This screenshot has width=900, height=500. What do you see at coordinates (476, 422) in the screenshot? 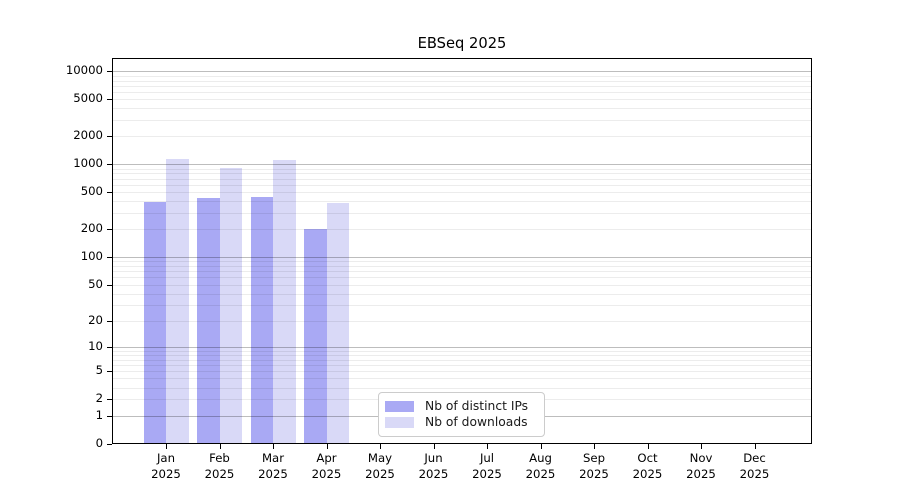
I see `legend-label: Nb of downloads` at bounding box center [476, 422].